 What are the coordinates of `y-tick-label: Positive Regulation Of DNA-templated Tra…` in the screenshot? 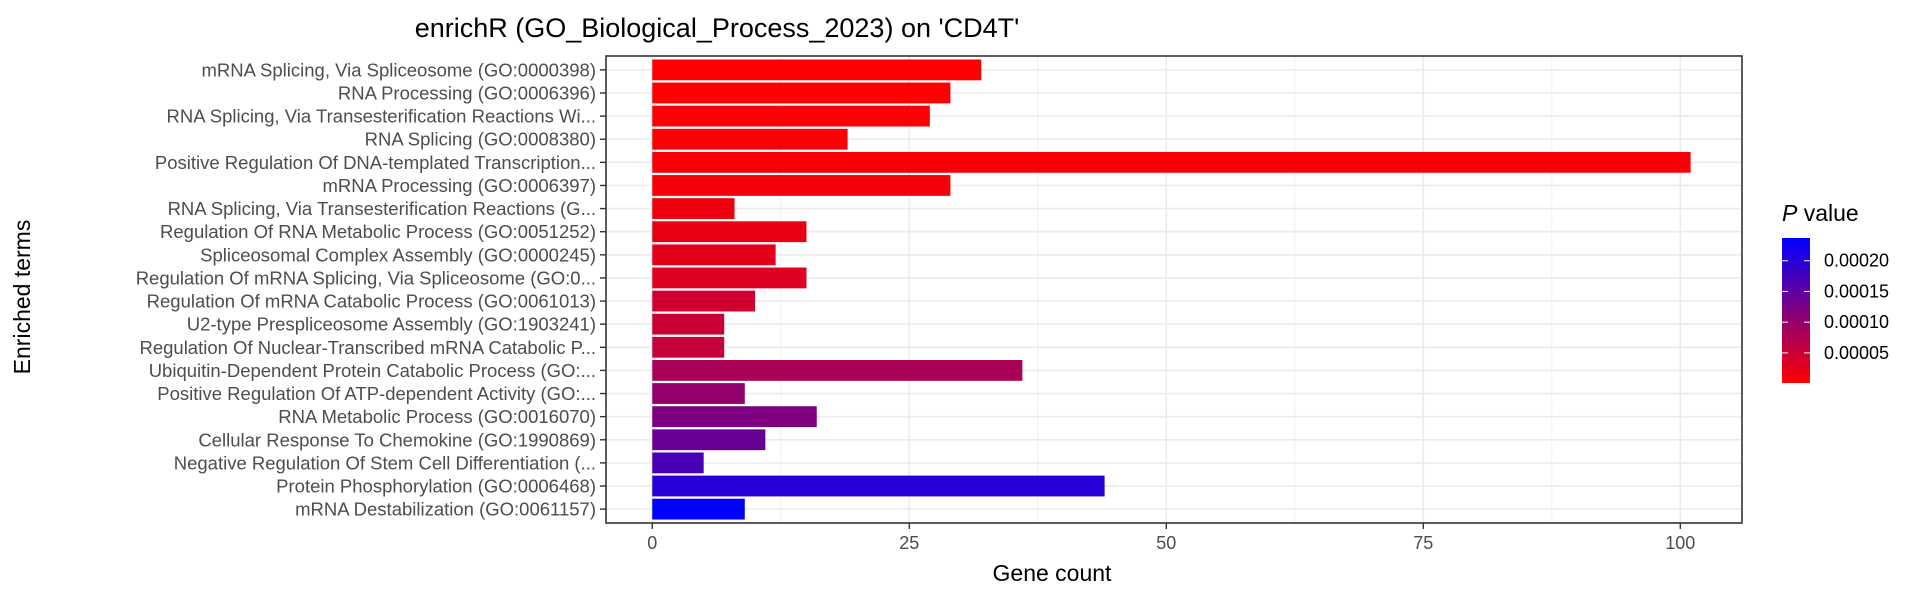 It's located at (375, 162).